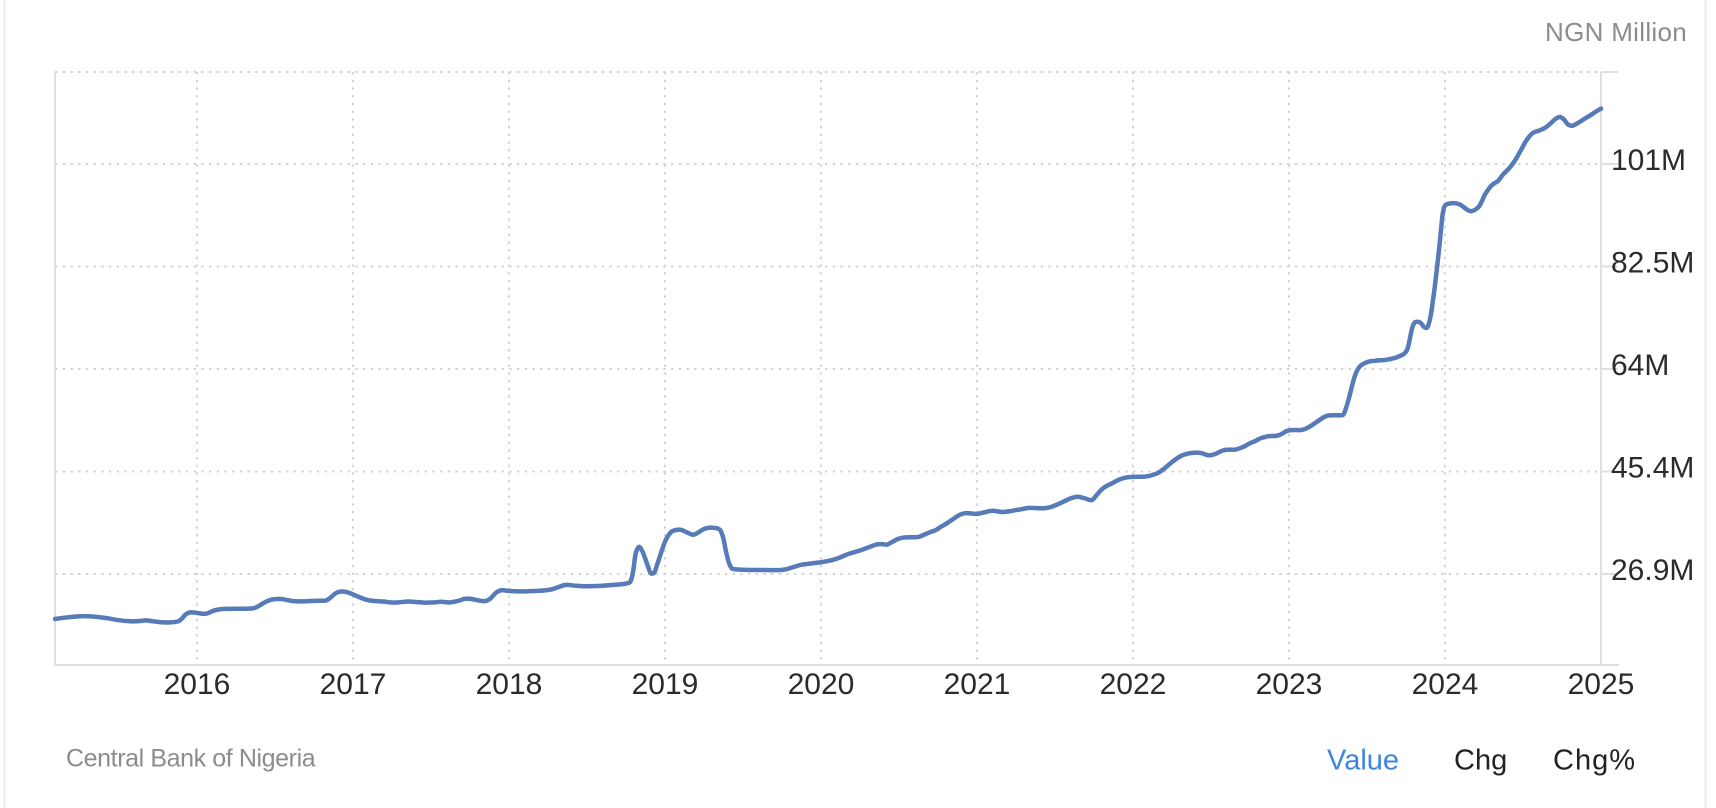 This screenshot has height=808, width=1716. I want to click on svg-text: 2020, so click(821, 684).